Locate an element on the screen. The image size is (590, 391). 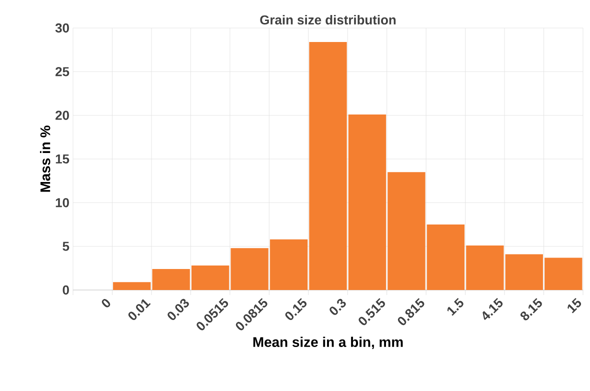
y-tick-label: 5 is located at coordinates (66, 246).